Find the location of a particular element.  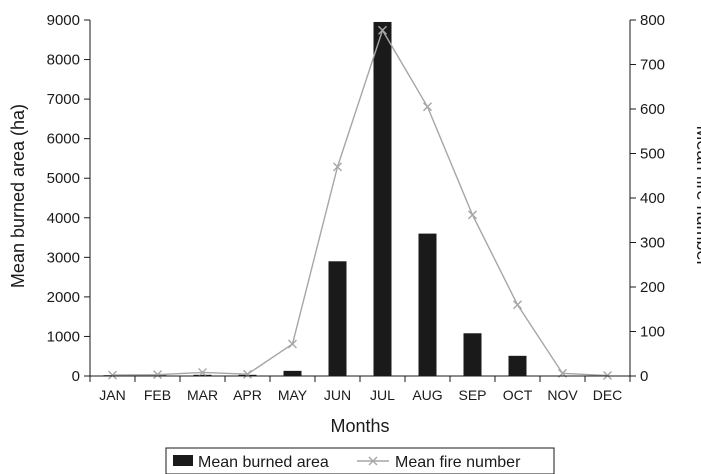

x-tick-label-jan: JAN is located at coordinates (112, 395).